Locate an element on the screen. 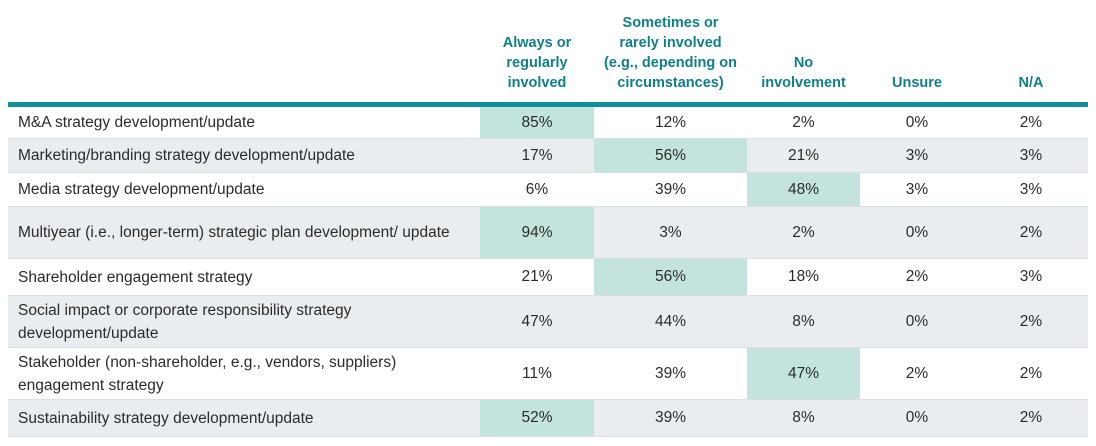  row-label: Shareholder engagement strategy is located at coordinates (244, 277).